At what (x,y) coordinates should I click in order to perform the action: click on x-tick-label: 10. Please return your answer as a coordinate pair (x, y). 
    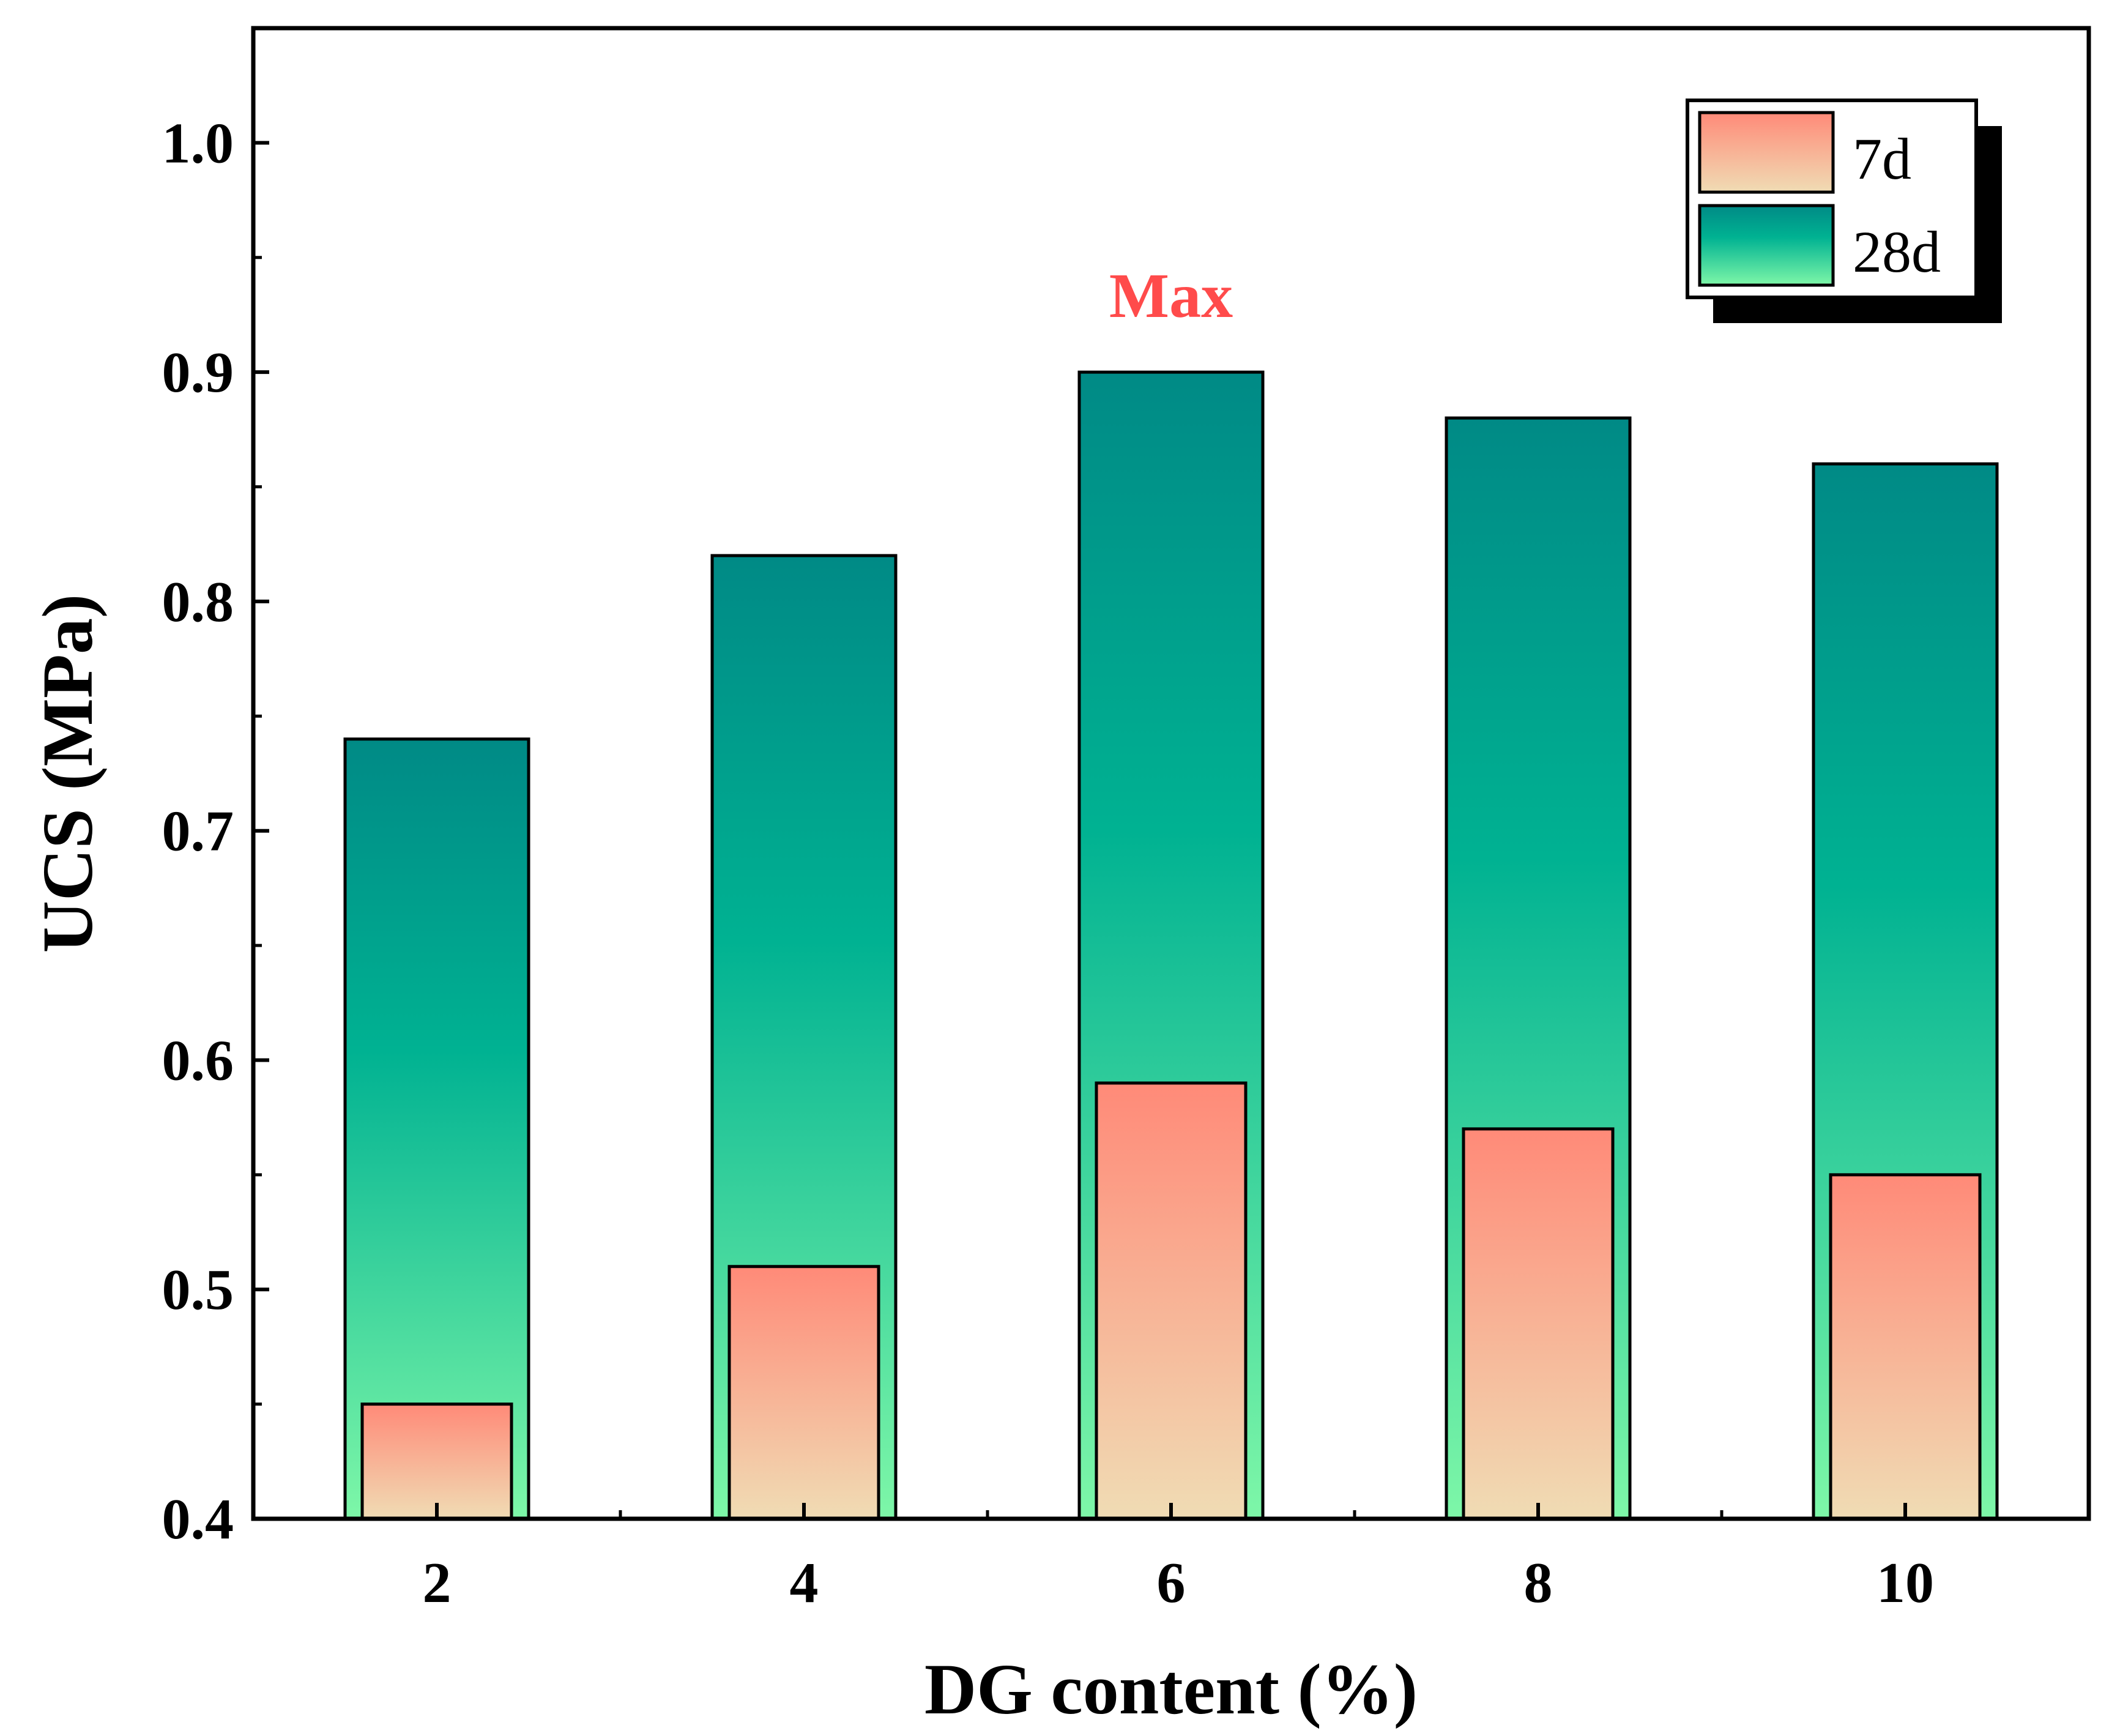
    Looking at the image, I should click on (1905, 1583).